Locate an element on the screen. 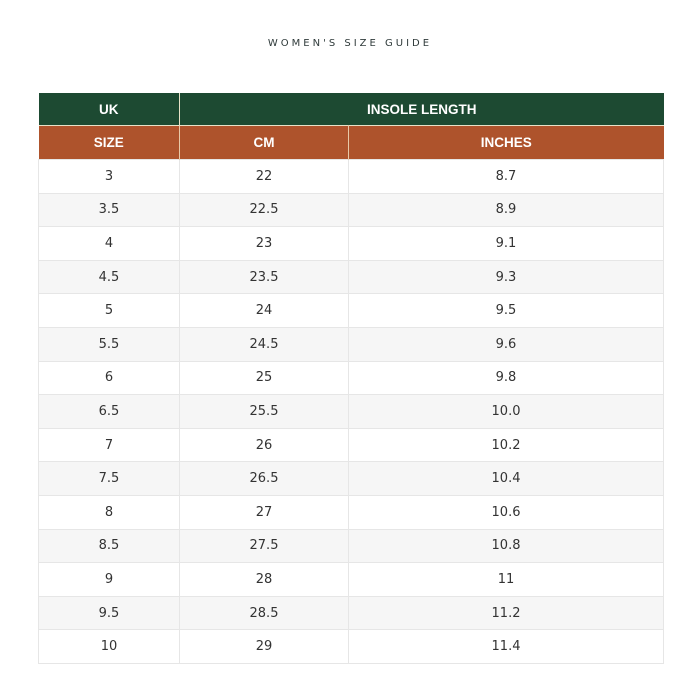 Image resolution: width=700 pixels, height=700 pixels. cm-cell: 23 is located at coordinates (264, 243).